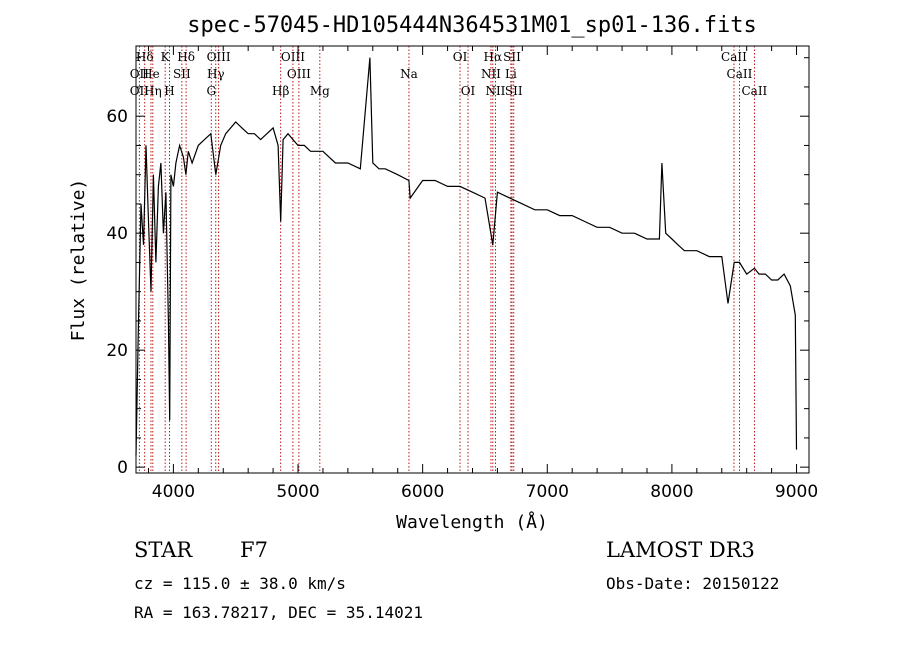 This screenshot has width=900, height=649. What do you see at coordinates (796, 492) in the screenshot?
I see `x-tick-label: 9000` at bounding box center [796, 492].